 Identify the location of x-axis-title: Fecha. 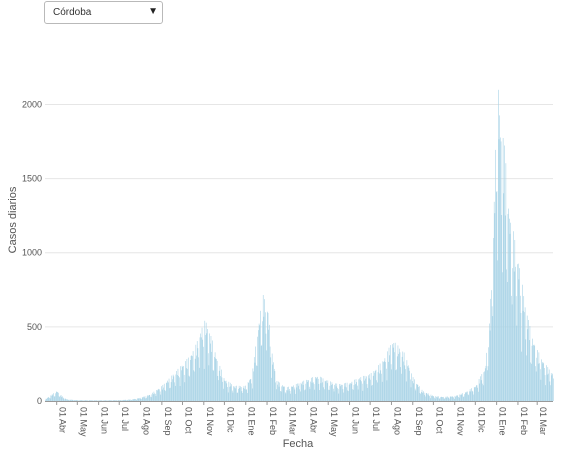
(298, 444).